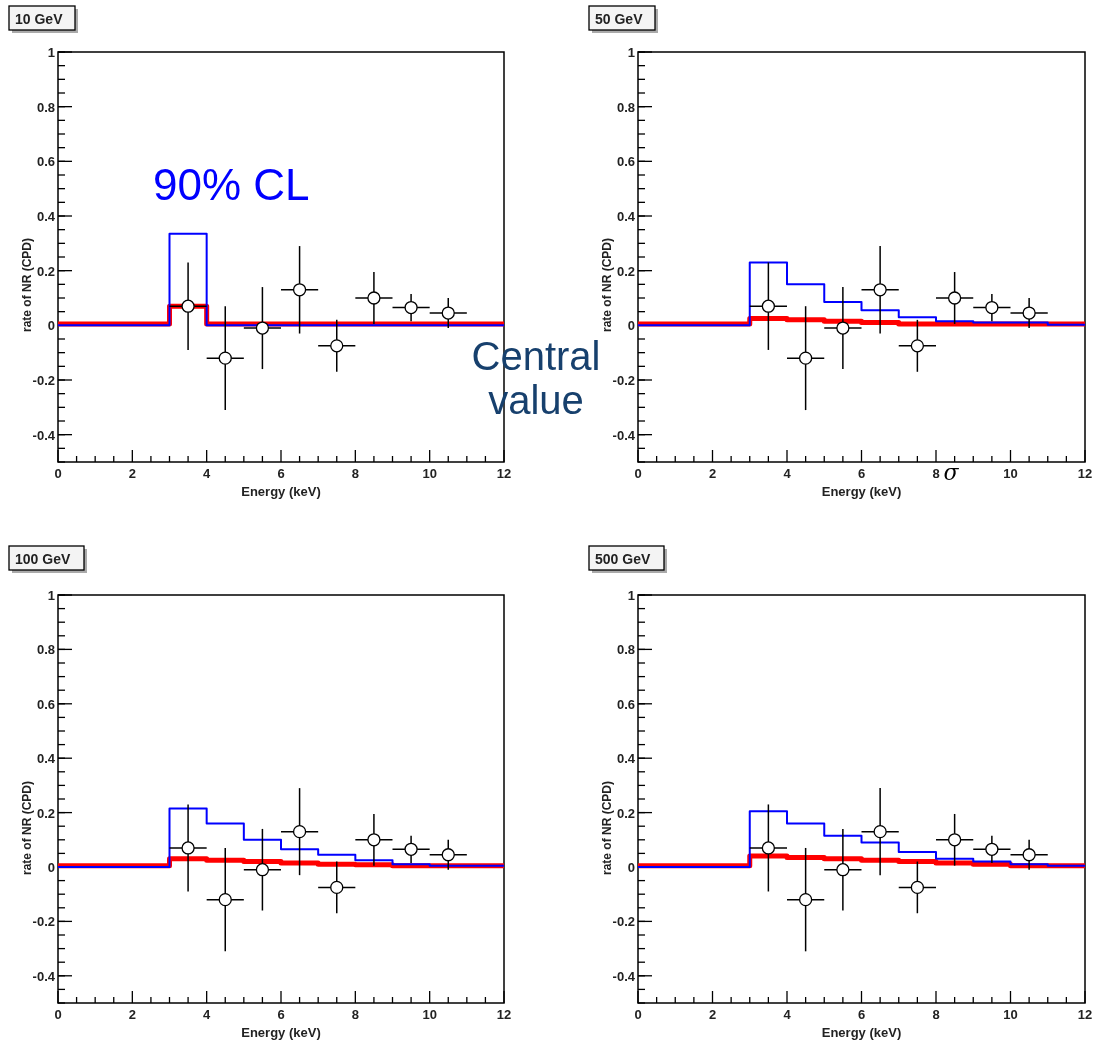 The width and height of the screenshot is (1094, 1051). I want to click on chart-title: 100 GeV, so click(43, 559).